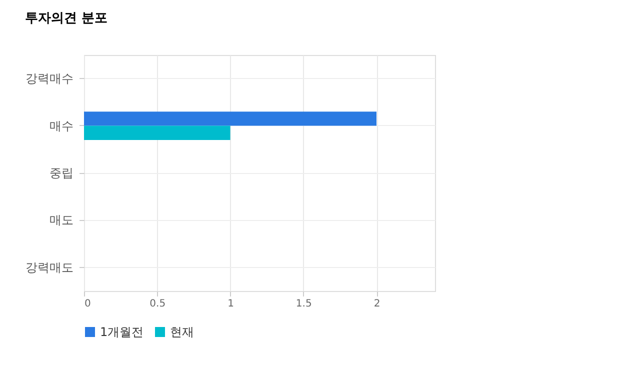 Image resolution: width=622 pixels, height=382 pixels. Describe the element at coordinates (182, 332) in the screenshot. I see `legend-label: 현재` at that location.